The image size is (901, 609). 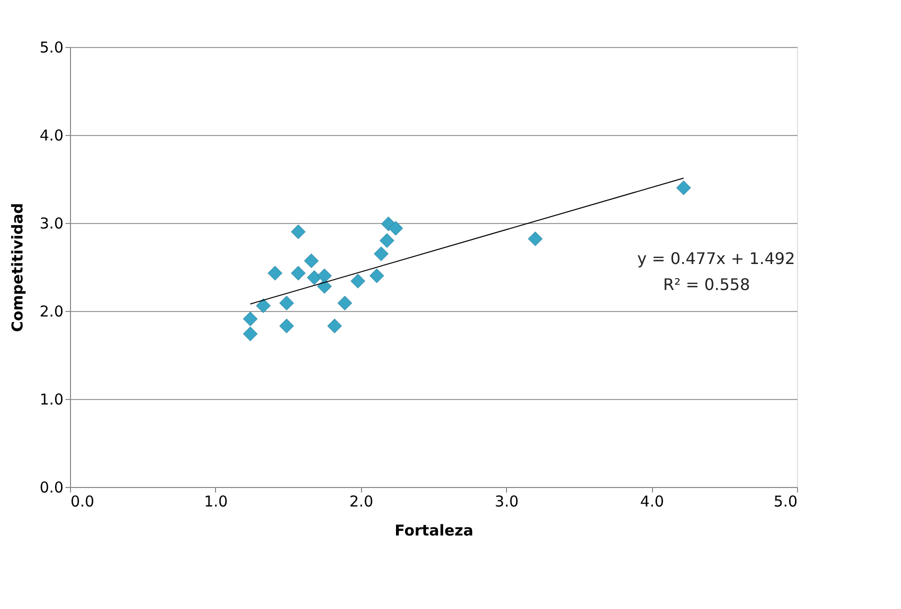 What do you see at coordinates (216, 501) in the screenshot?
I see `x-tick-label: 1.0` at bounding box center [216, 501].